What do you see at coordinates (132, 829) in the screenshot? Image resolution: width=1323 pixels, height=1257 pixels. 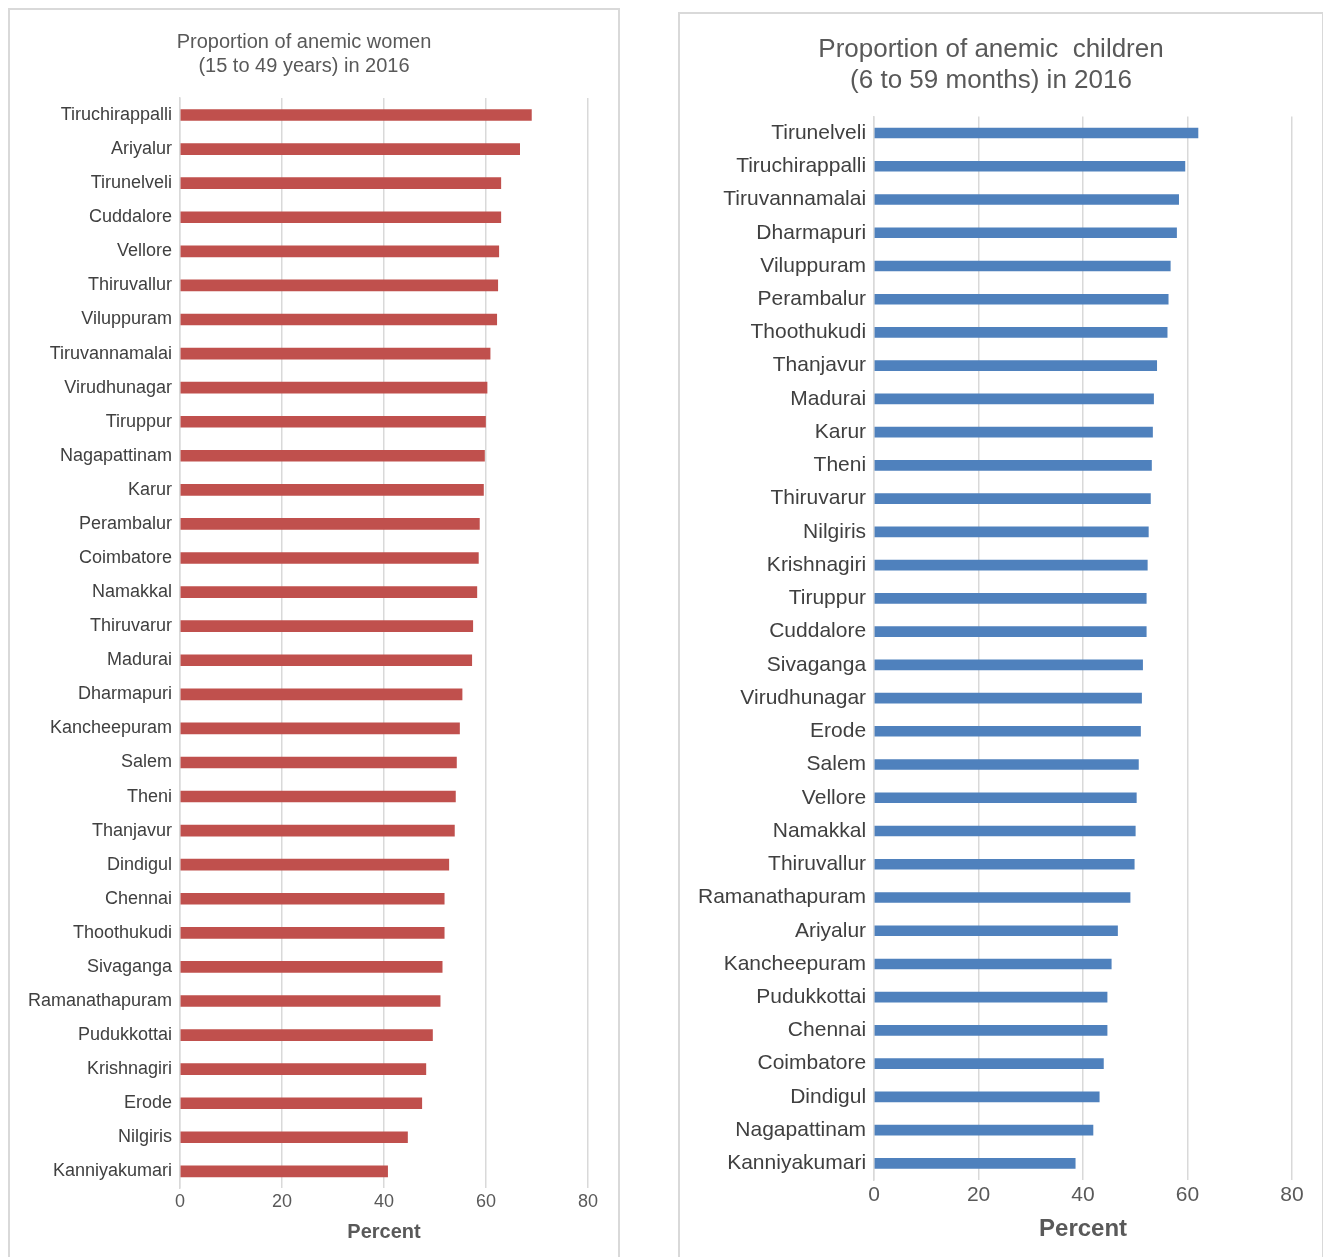 I see `y-tick-label: Thanjavur` at bounding box center [132, 829].